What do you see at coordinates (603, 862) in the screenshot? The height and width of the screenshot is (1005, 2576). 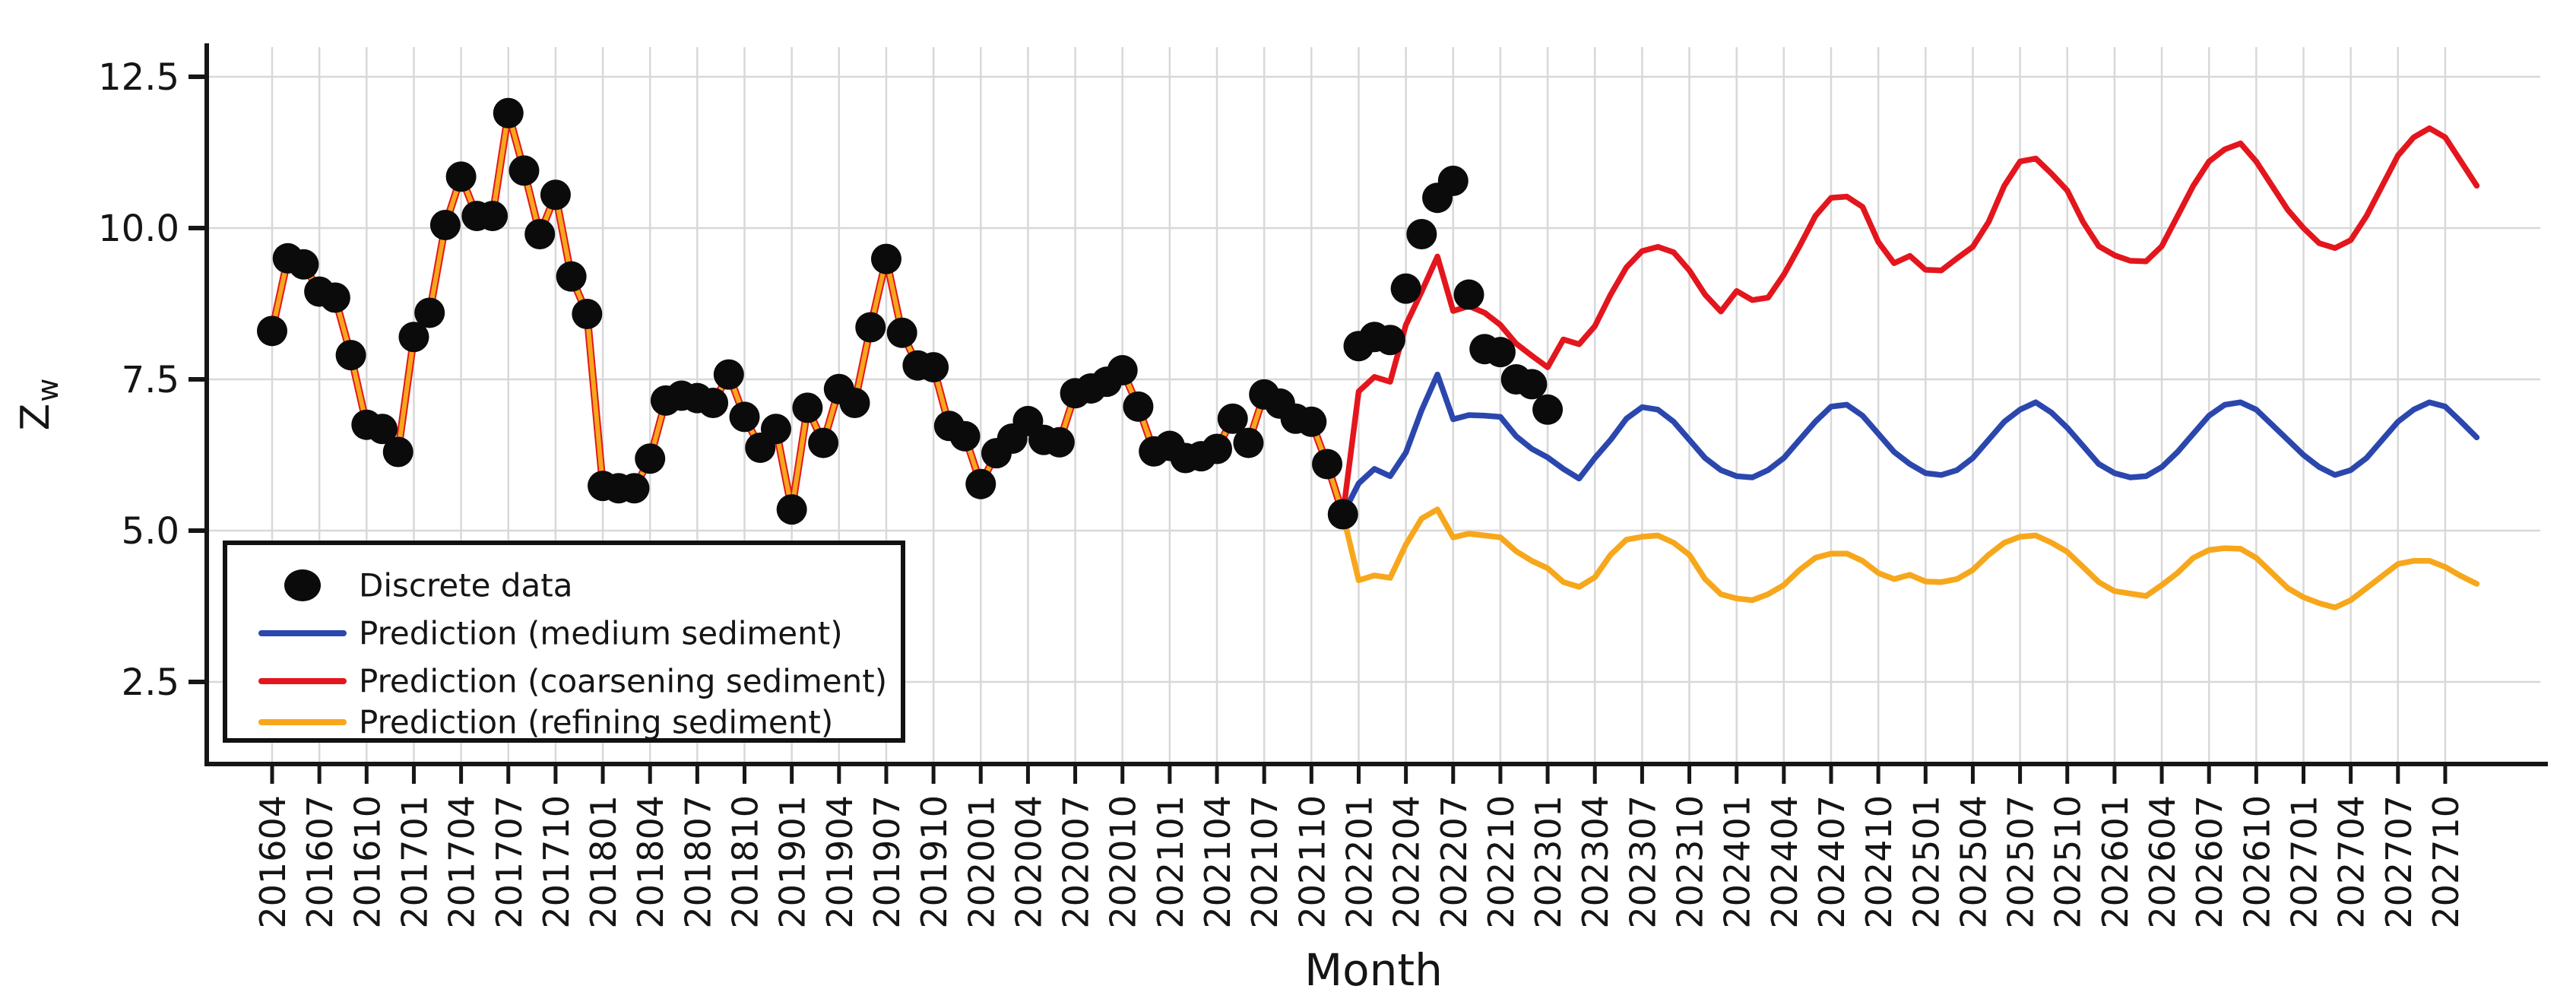 I see `x-tick-label: 201801` at bounding box center [603, 862].